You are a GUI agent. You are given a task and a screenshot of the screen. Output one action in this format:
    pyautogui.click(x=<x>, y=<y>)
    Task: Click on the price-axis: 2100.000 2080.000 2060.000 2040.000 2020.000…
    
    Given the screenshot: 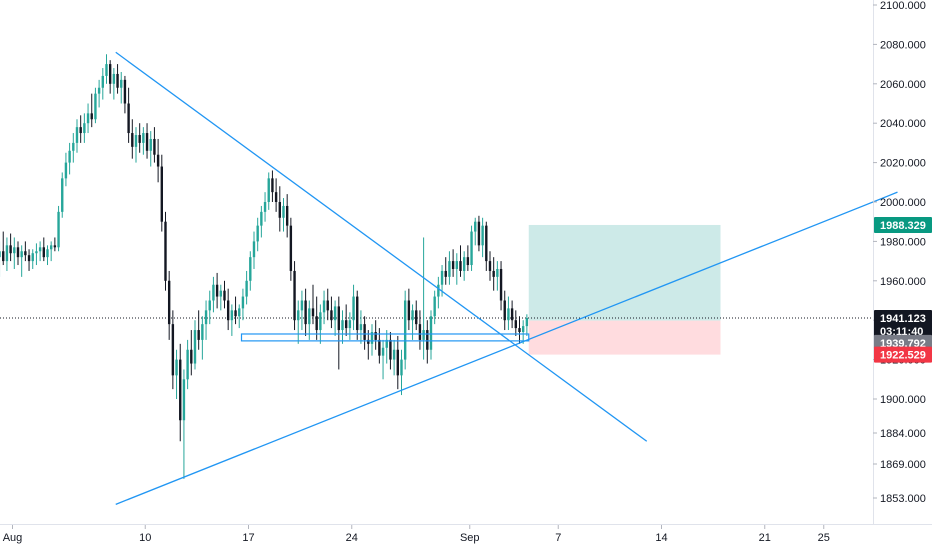 What is the action you would take?
    pyautogui.click(x=899, y=252)
    